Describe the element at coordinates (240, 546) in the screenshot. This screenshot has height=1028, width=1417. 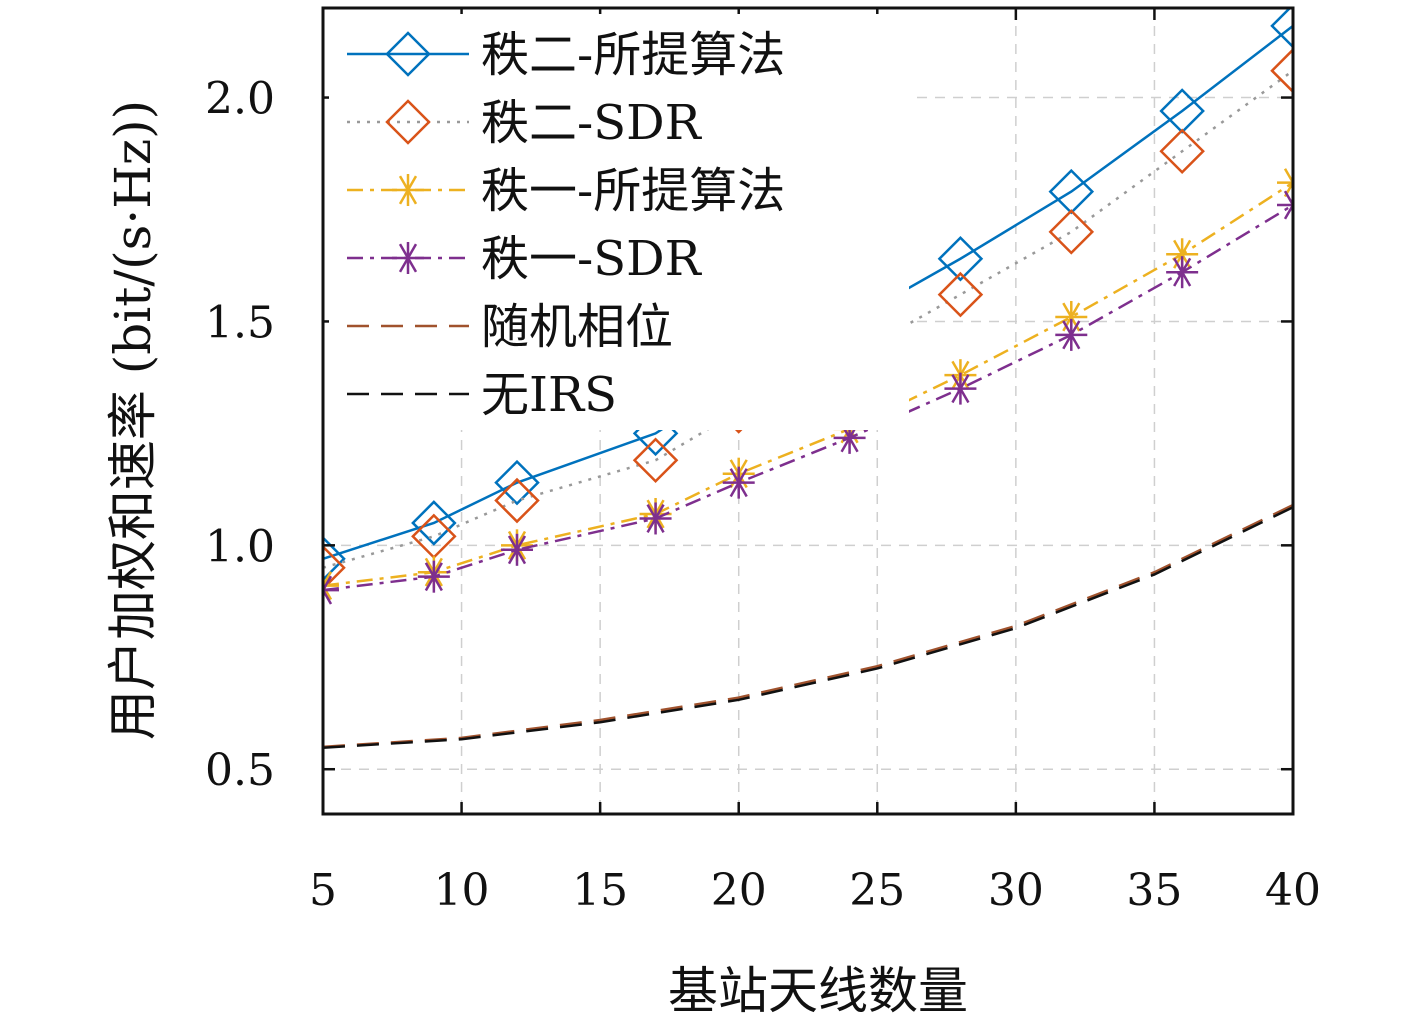
I see `y-tick-label: 1.0` at that location.